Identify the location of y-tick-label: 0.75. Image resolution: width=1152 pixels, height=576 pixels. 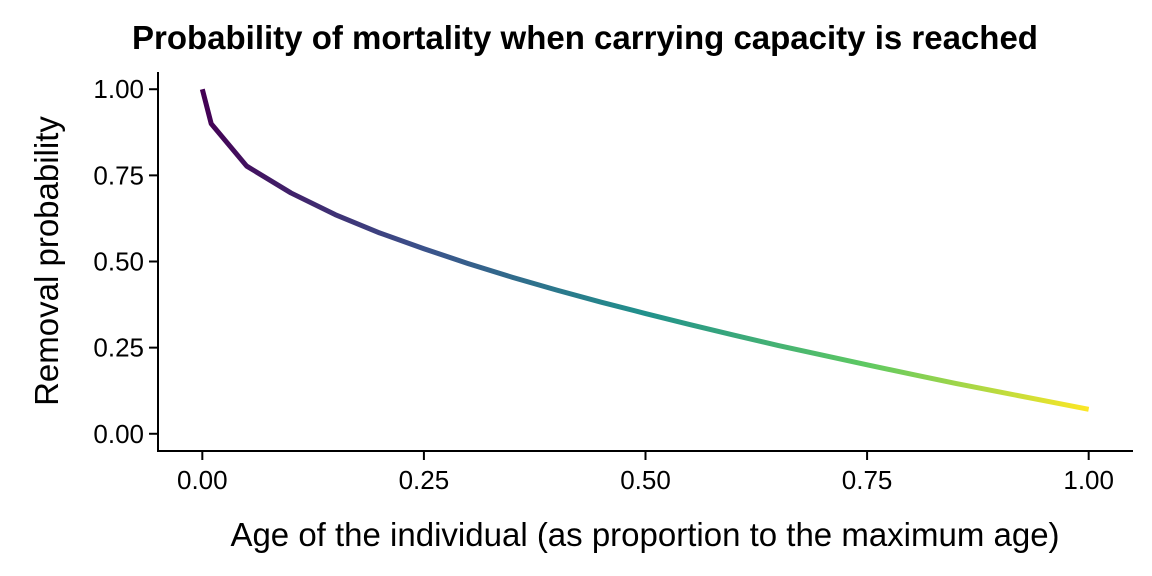
(118, 175).